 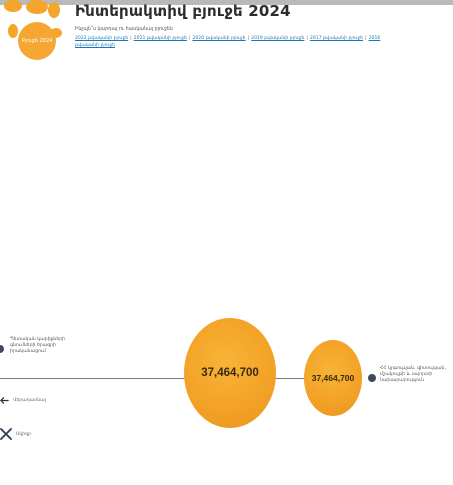 What do you see at coordinates (372, 378) in the screenshot?
I see `child-node-dot` at bounding box center [372, 378].